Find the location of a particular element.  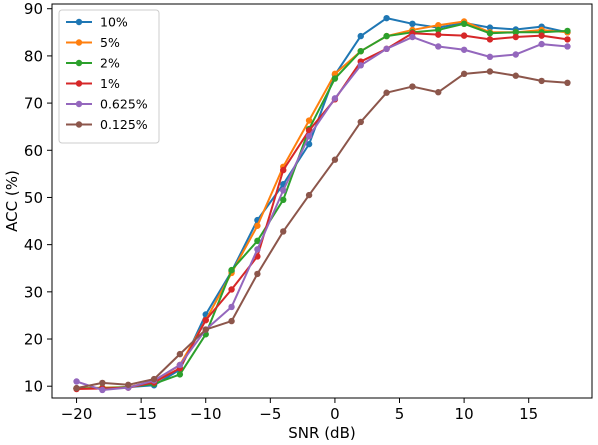

x-tick-label: −15 is located at coordinates (141, 414).